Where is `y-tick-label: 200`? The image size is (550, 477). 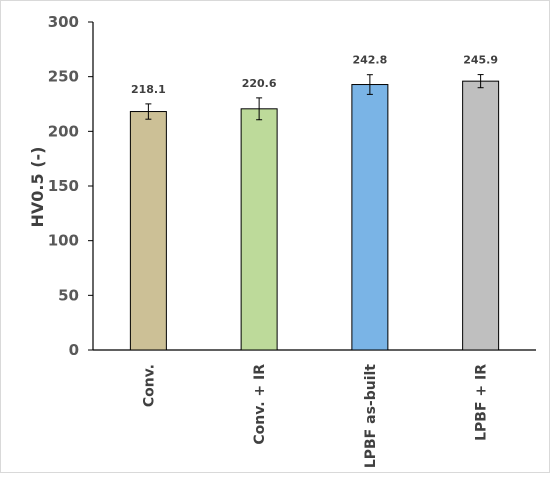
y-tick-label: 200 is located at coordinates (63, 131).